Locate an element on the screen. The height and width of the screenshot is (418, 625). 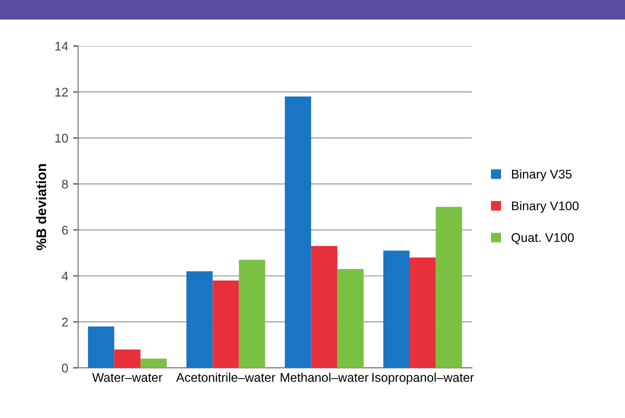
legend-label: Binary V100 is located at coordinates (545, 207).